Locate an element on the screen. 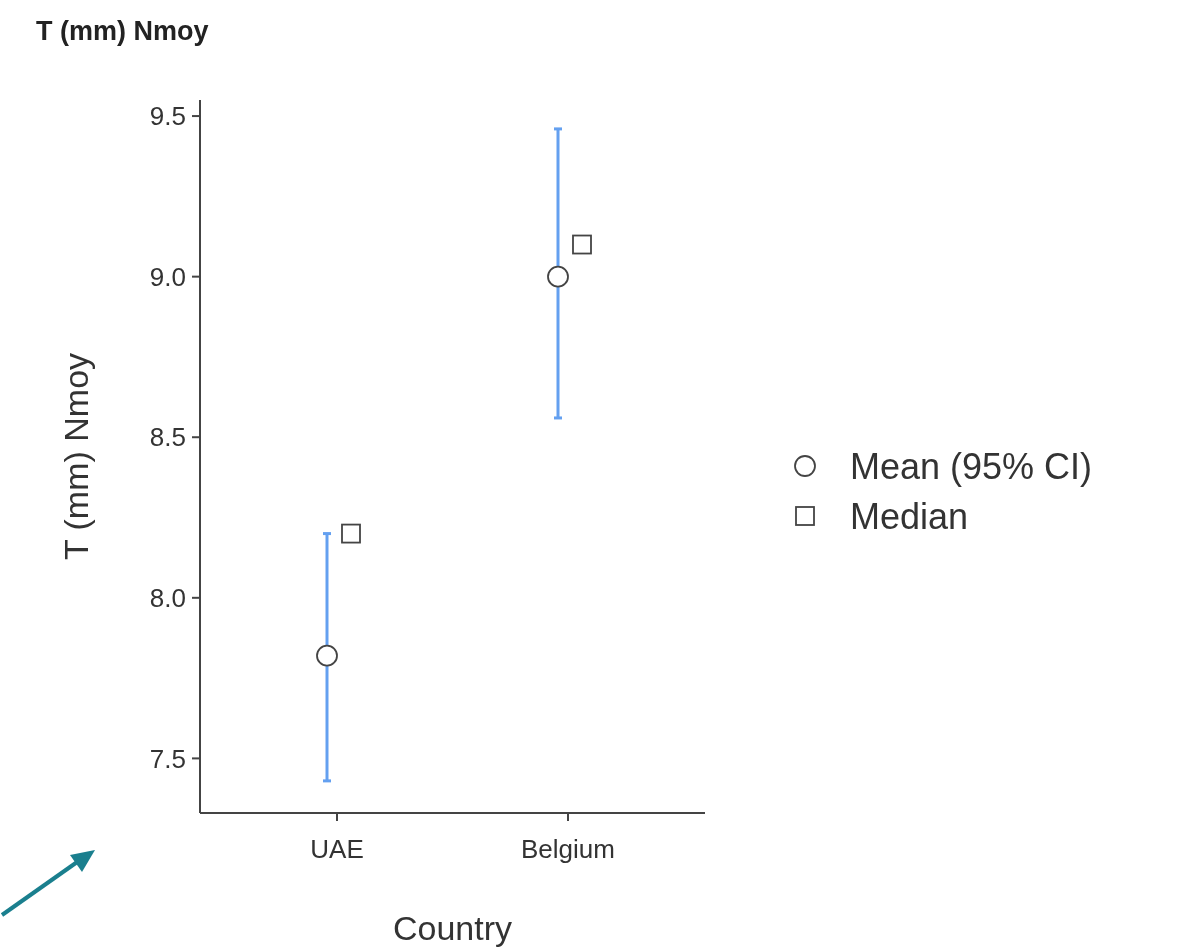 The height and width of the screenshot is (950, 1196). x-tick-label: UAE is located at coordinates (337, 849).